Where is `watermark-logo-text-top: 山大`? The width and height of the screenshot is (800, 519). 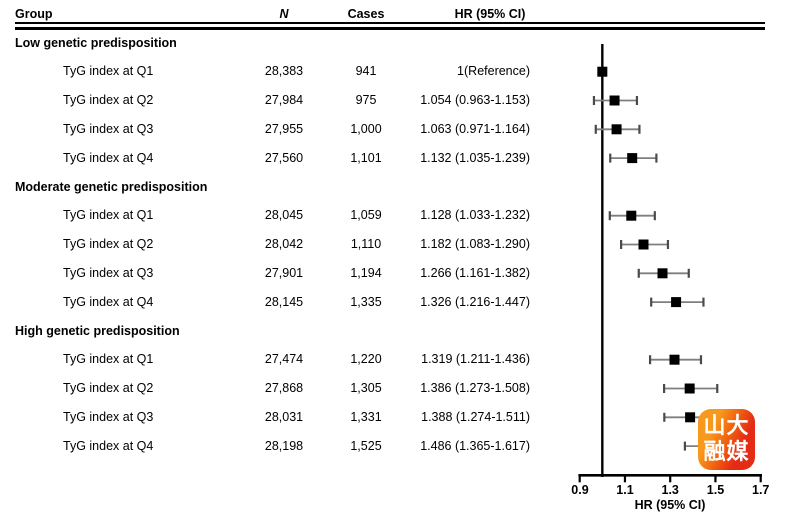
watermark-logo-text-top: 山大 is located at coordinates (726, 426).